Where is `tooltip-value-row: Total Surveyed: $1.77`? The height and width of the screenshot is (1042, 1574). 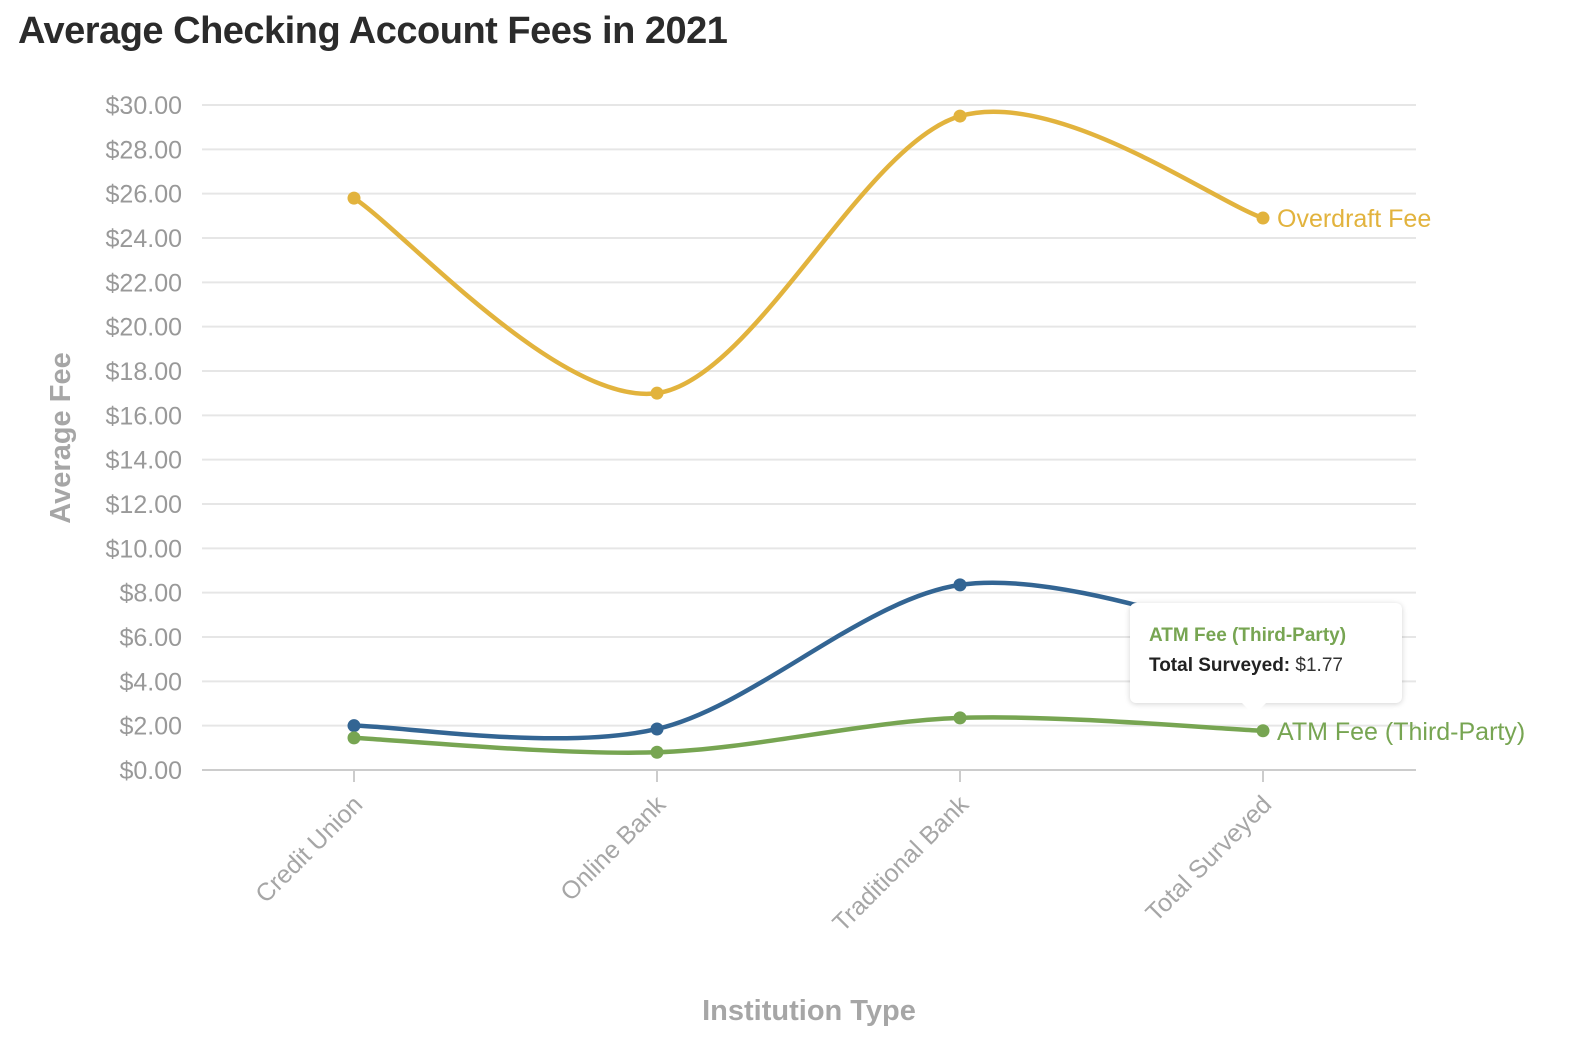
tooltip-value-row: Total Surveyed: $1.77 is located at coordinates (1275, 666).